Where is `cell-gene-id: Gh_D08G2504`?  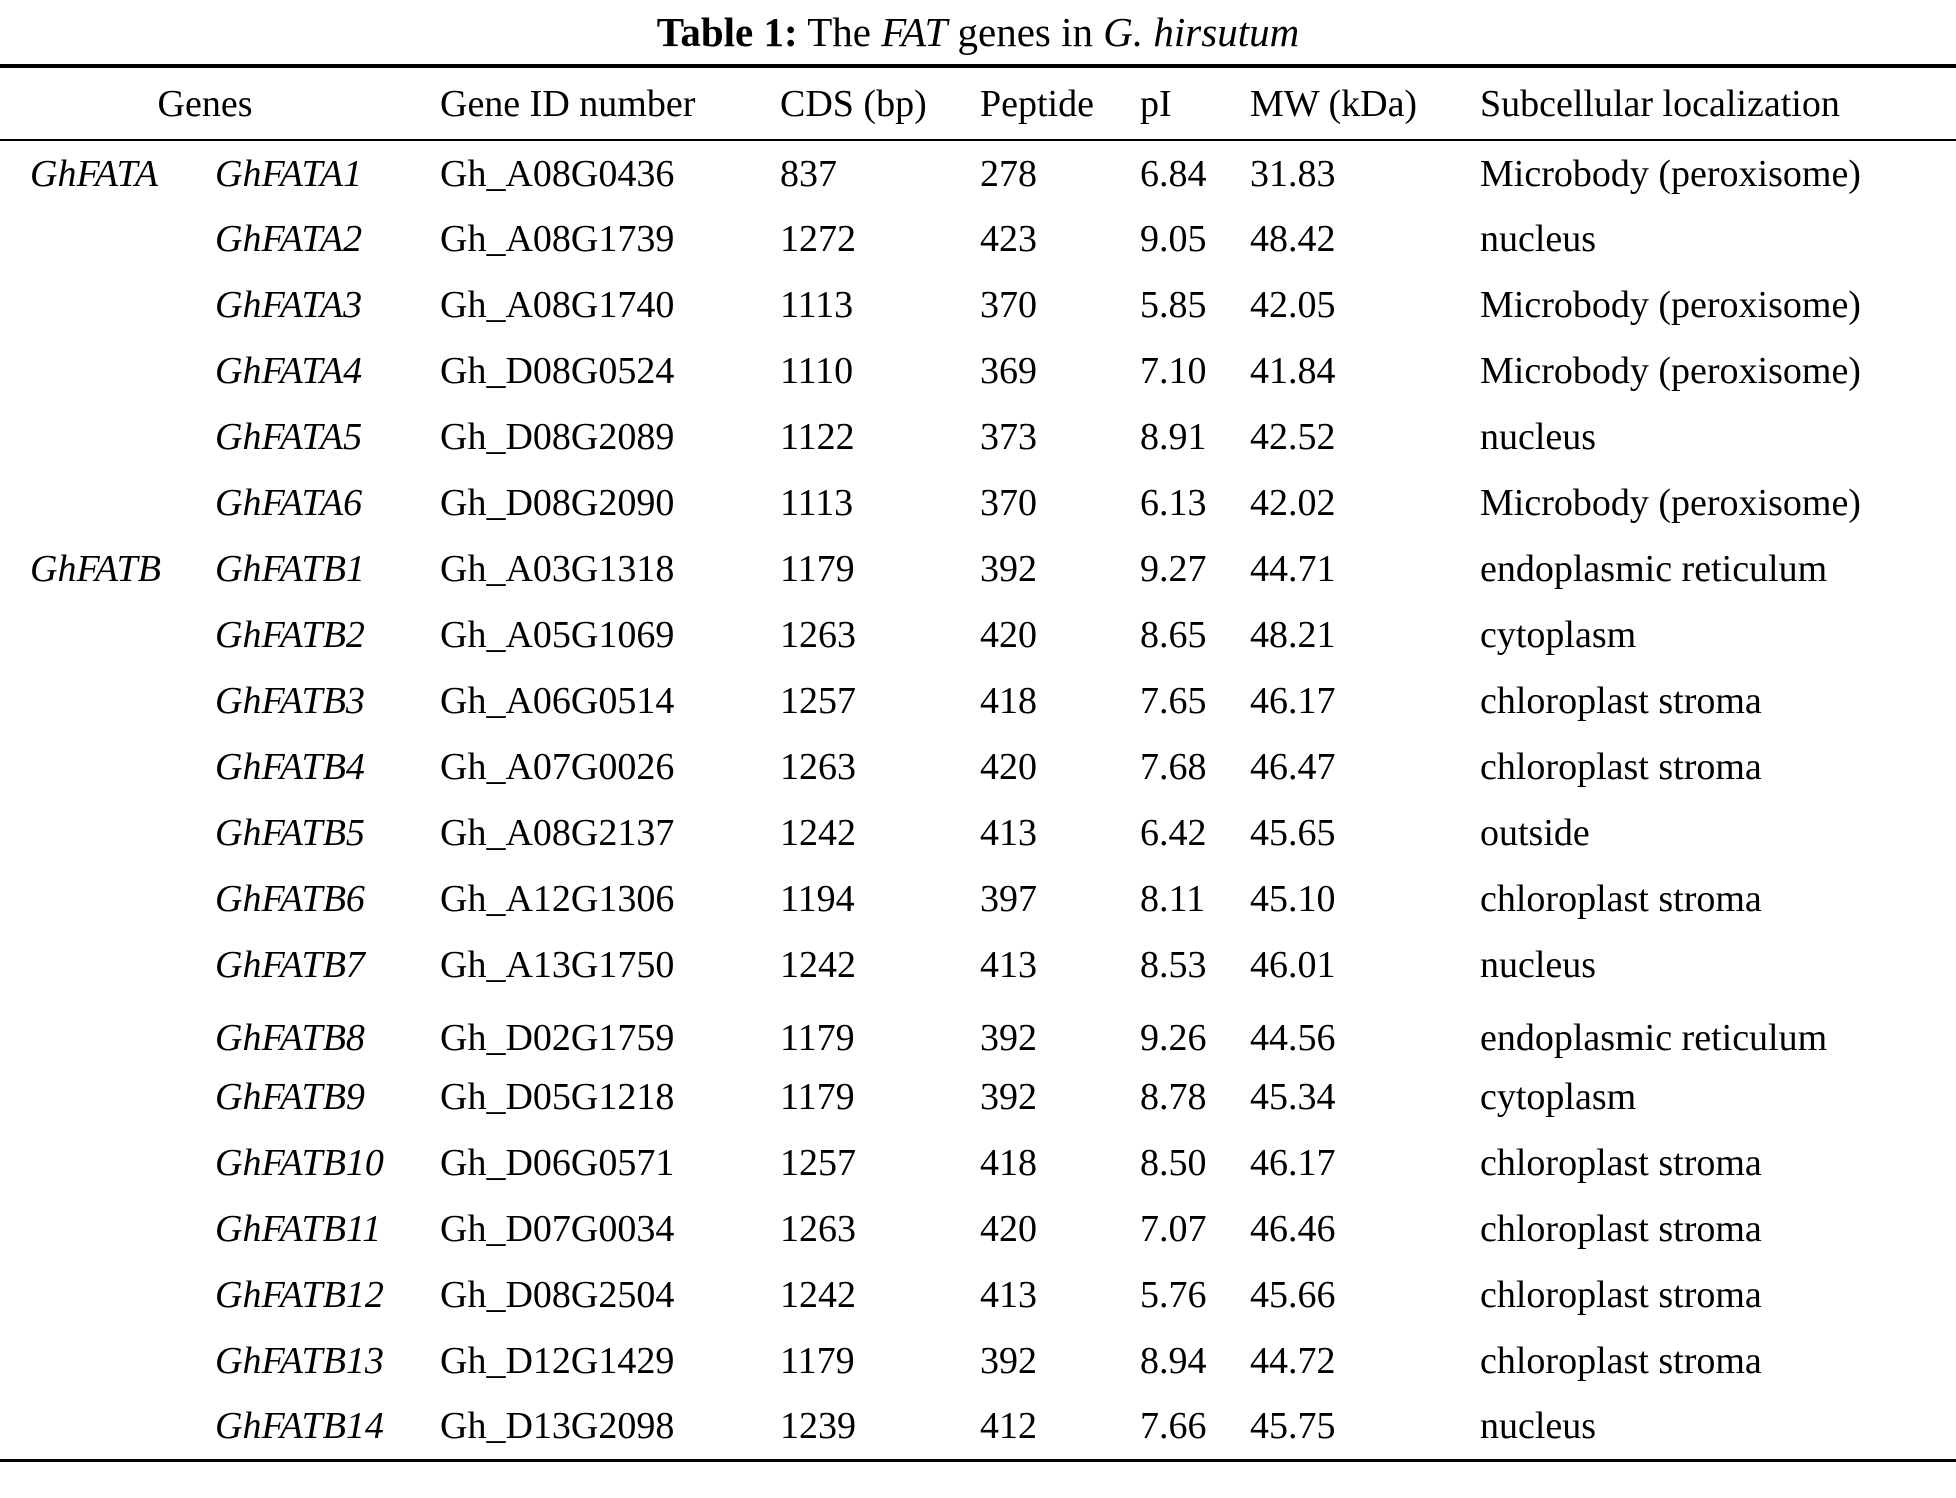
cell-gene-id: Gh_D08G2504 is located at coordinates (557, 1295).